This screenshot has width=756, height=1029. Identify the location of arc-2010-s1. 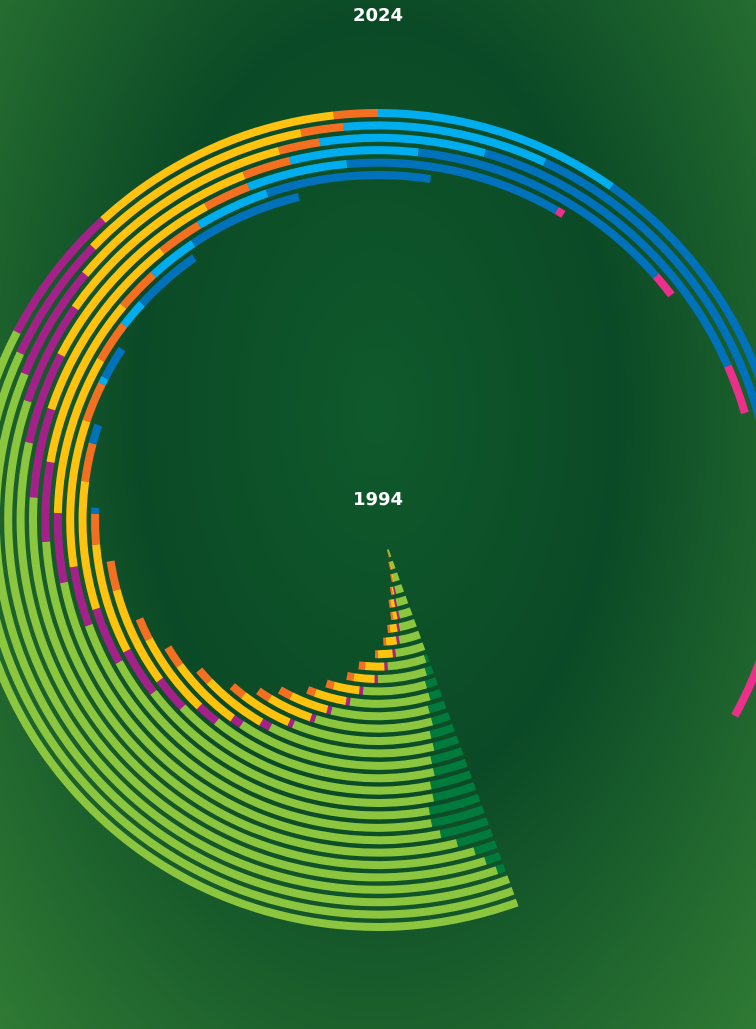
(446, 743).